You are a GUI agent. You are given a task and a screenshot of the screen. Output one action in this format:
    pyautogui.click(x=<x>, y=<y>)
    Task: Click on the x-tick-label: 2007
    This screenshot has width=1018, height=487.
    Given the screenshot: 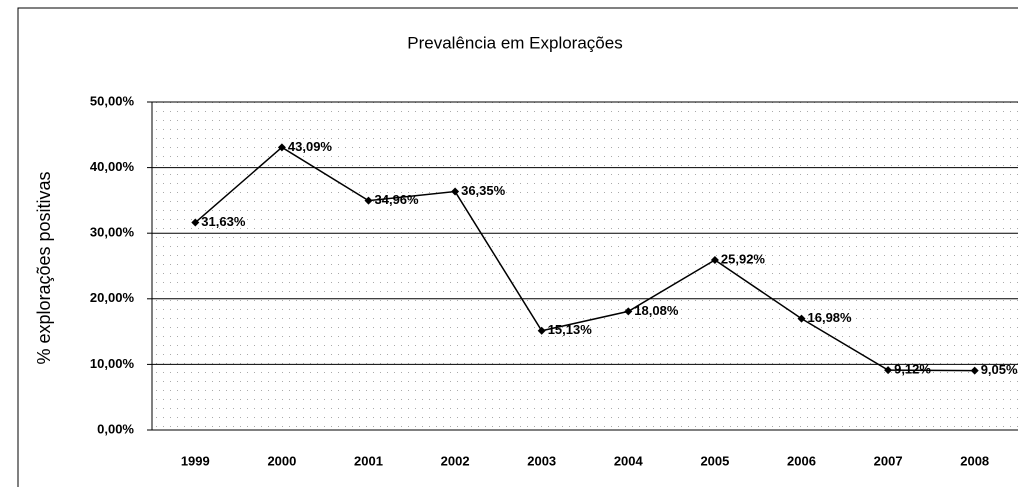 What is the action you would take?
    pyautogui.click(x=888, y=460)
    